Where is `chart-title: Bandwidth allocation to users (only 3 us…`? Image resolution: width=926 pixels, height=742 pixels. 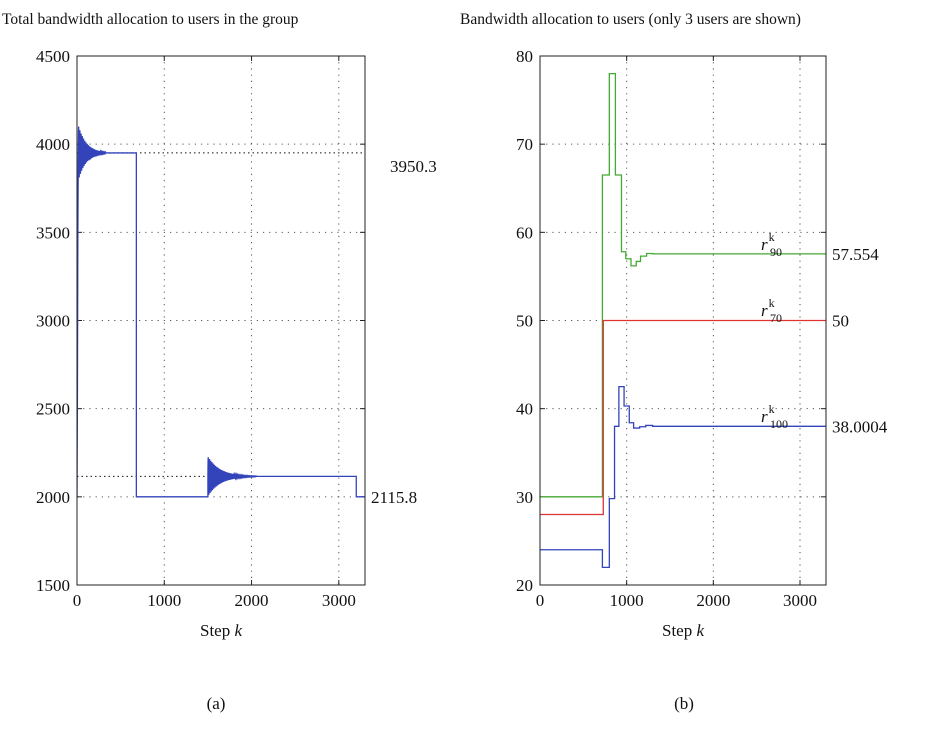
chart-title: Bandwidth allocation to users (only 3 us… is located at coordinates (630, 19).